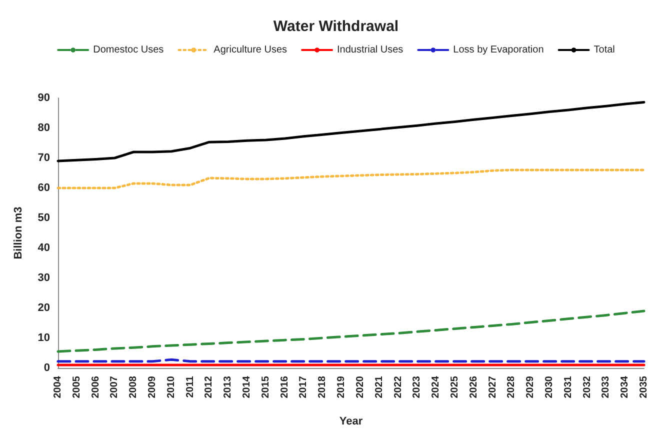 The width and height of the screenshot is (672, 448). What do you see at coordinates (606, 387) in the screenshot?
I see `x-tick-label: 2033` at bounding box center [606, 387].